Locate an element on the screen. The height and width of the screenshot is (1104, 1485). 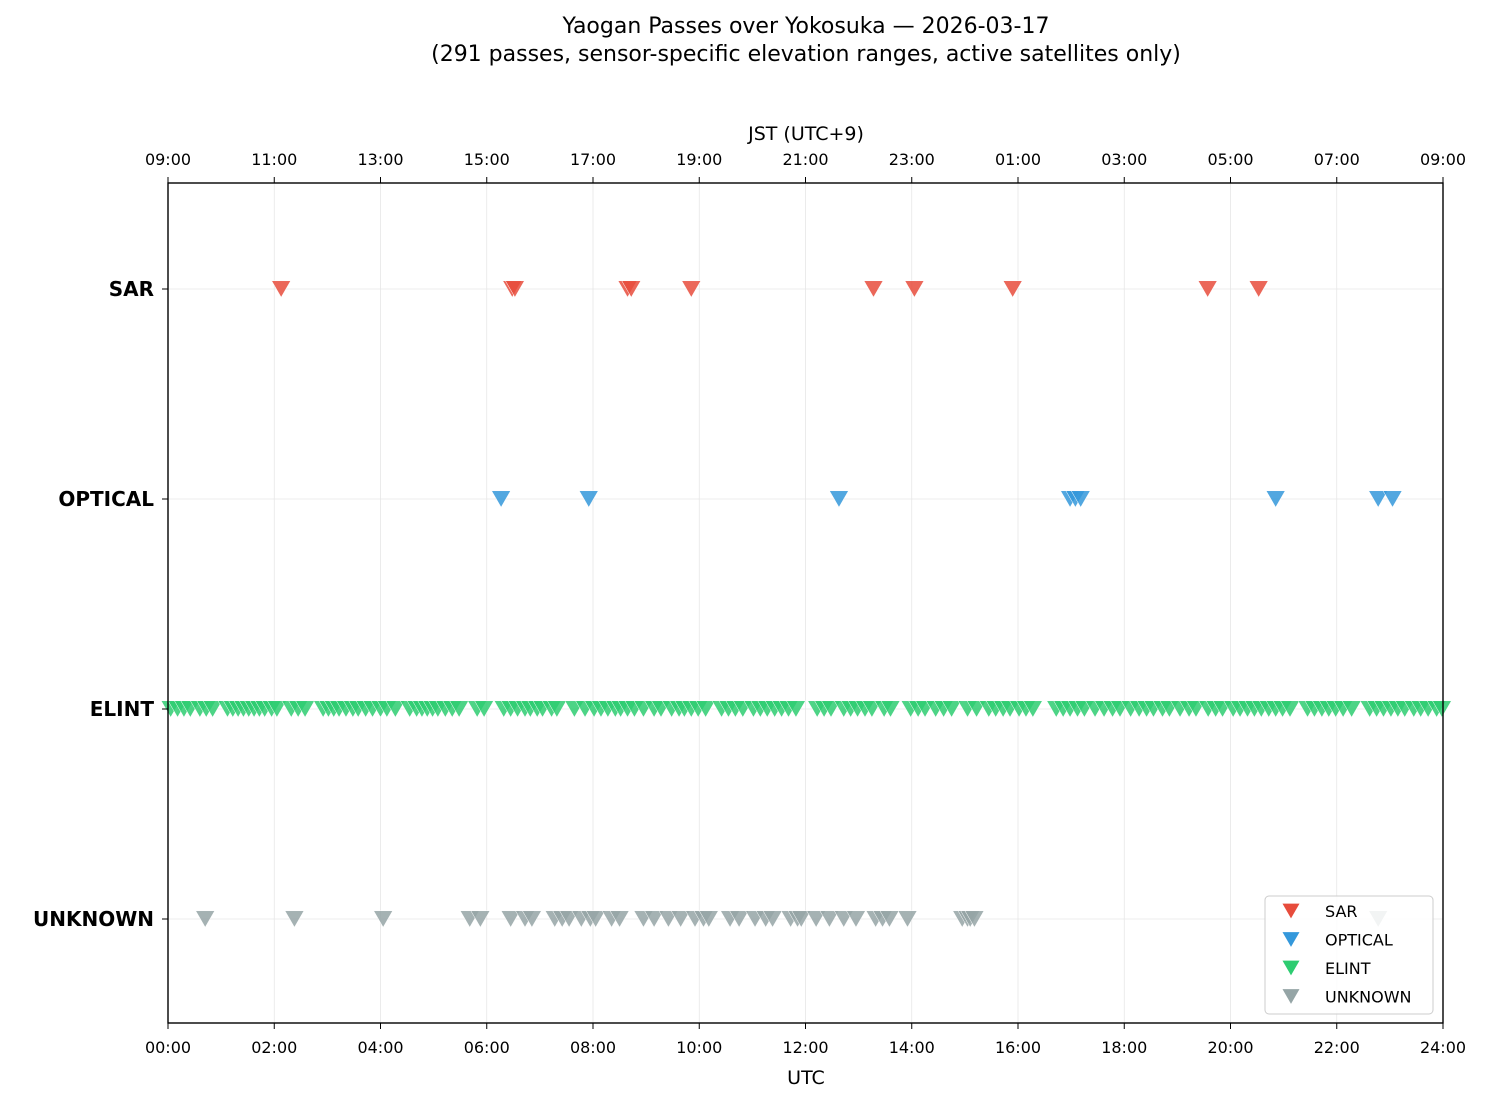
x-tick-label: 04:00 is located at coordinates (380, 1047).